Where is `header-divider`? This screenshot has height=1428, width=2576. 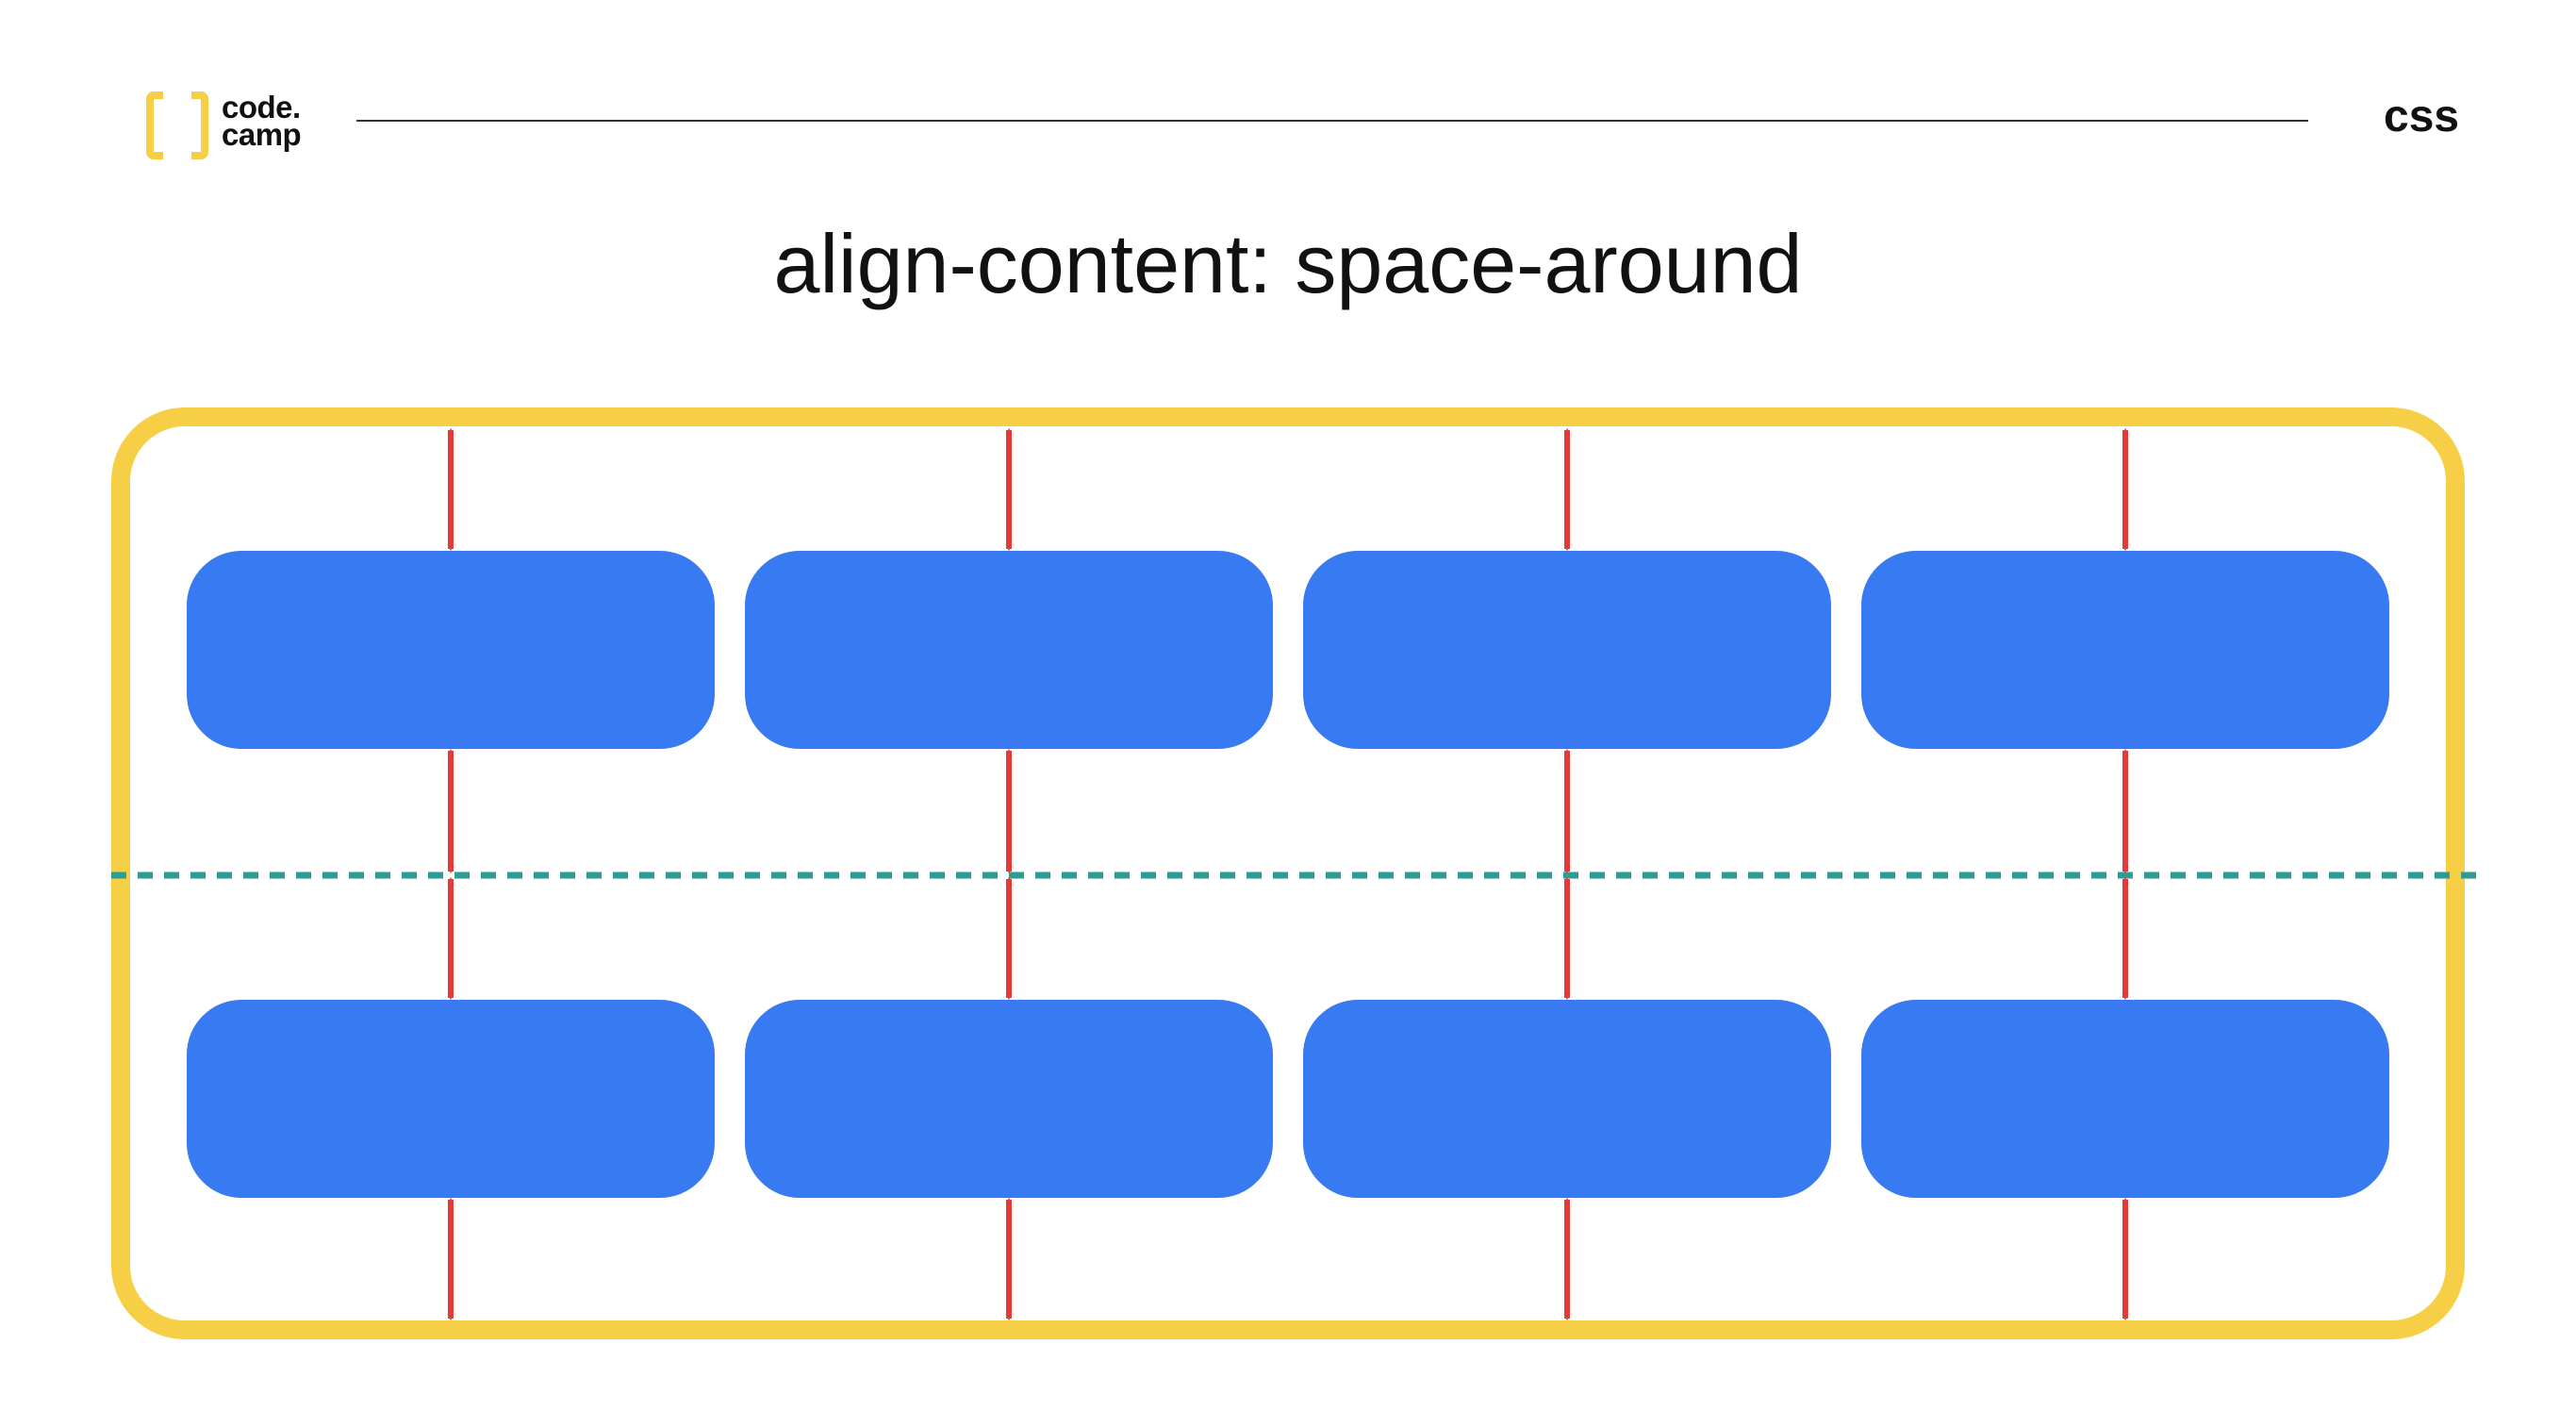 header-divider is located at coordinates (1332, 121).